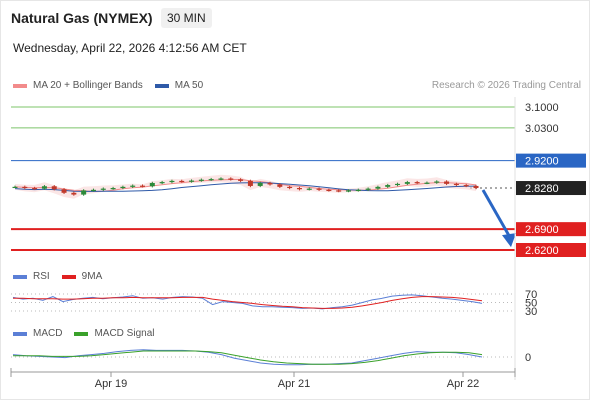 This screenshot has width=590, height=400. I want to click on rsi-ref-label: 70, so click(531, 295).